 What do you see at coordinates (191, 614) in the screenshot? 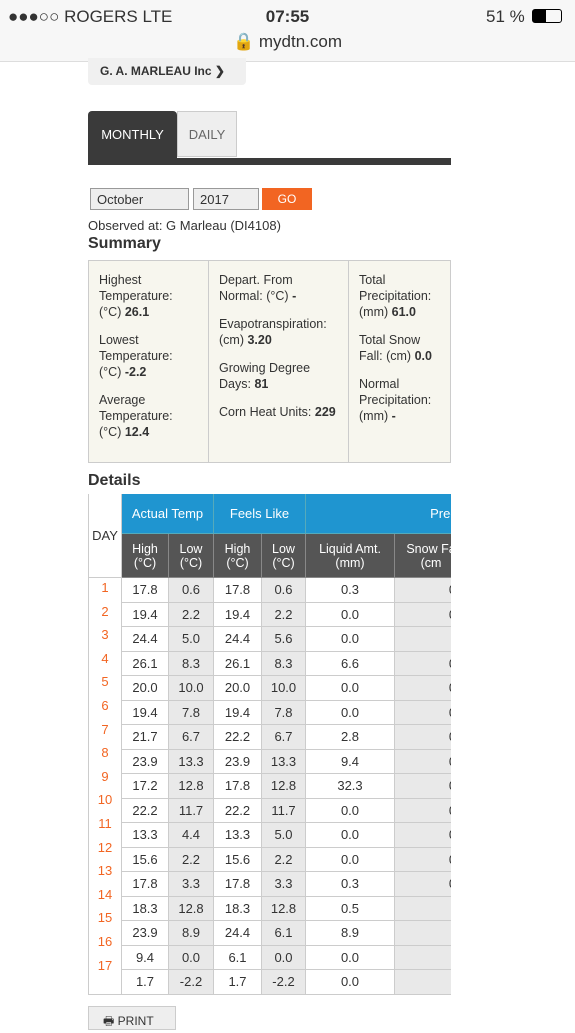
I see `table-cell: 2.2` at bounding box center [191, 614].